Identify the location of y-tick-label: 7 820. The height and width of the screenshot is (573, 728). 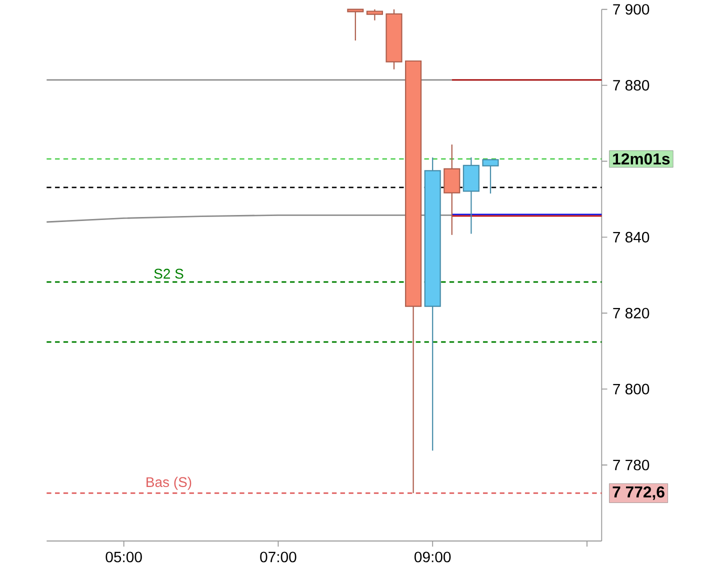
(631, 313).